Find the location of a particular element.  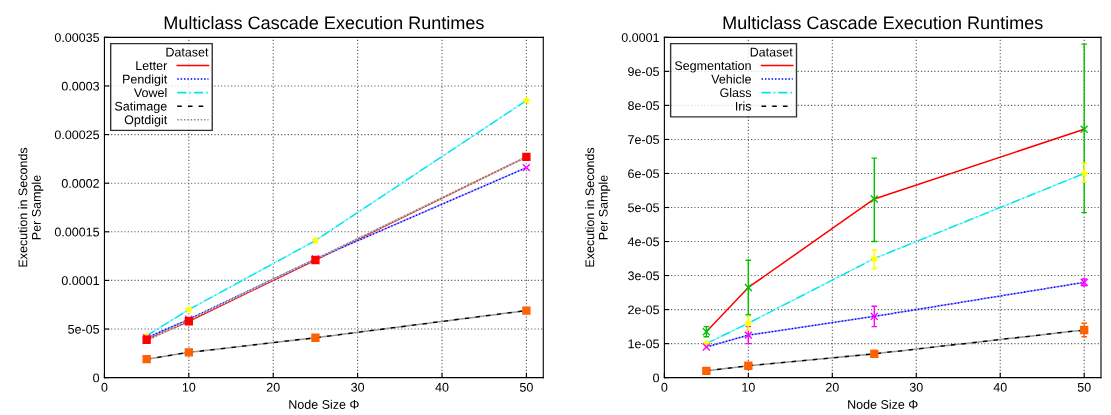

y-tick-label: 9e-05 is located at coordinates (643, 72).